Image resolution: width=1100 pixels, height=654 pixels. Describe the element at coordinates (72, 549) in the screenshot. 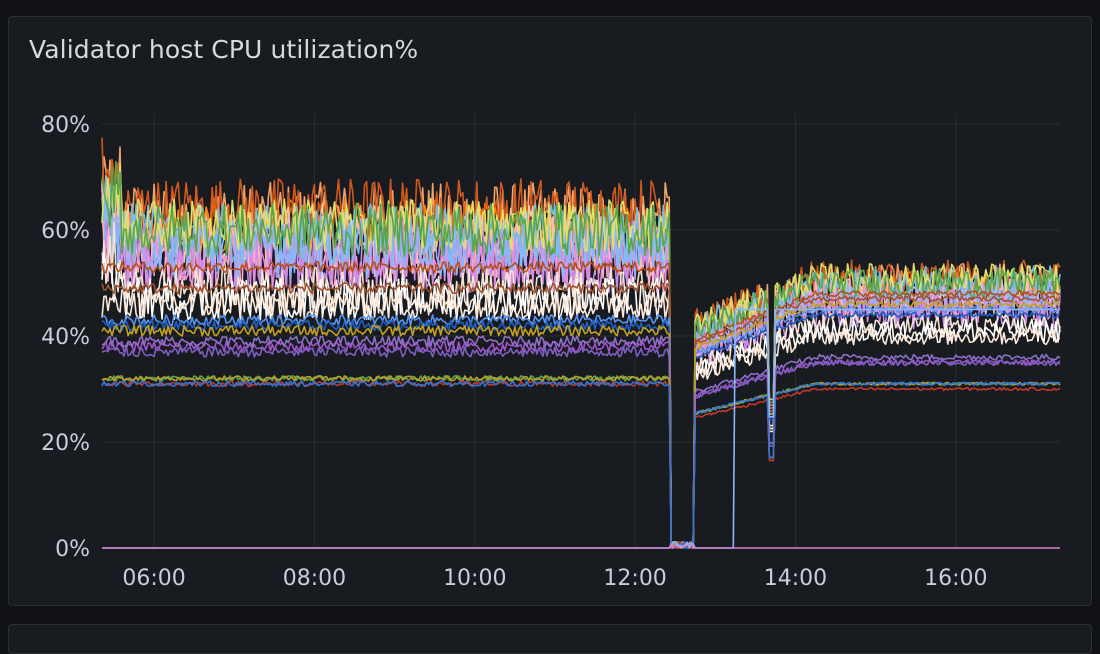

I see `y-tick-label: 0%` at that location.